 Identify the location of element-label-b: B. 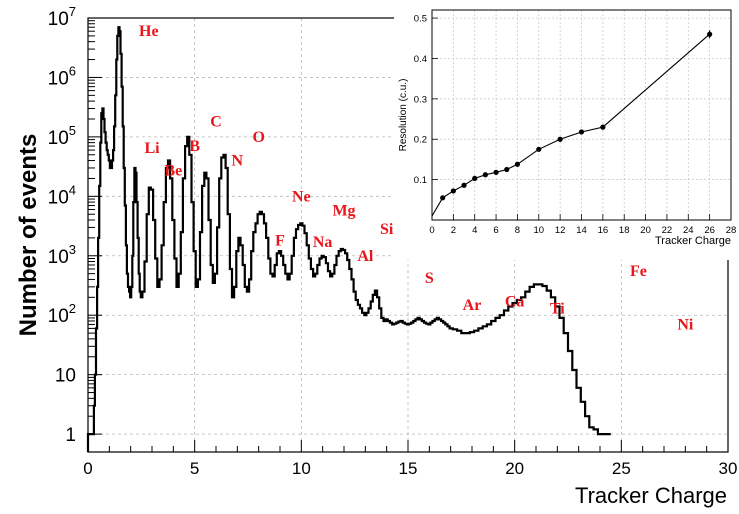
(194, 146).